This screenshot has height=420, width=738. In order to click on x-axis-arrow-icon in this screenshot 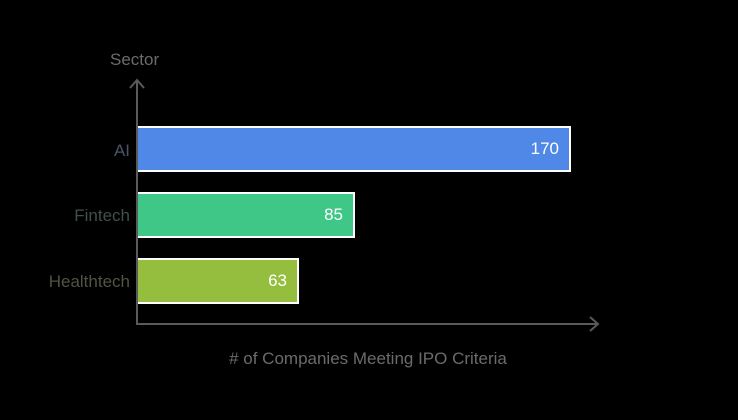, I will do `click(594, 324)`.